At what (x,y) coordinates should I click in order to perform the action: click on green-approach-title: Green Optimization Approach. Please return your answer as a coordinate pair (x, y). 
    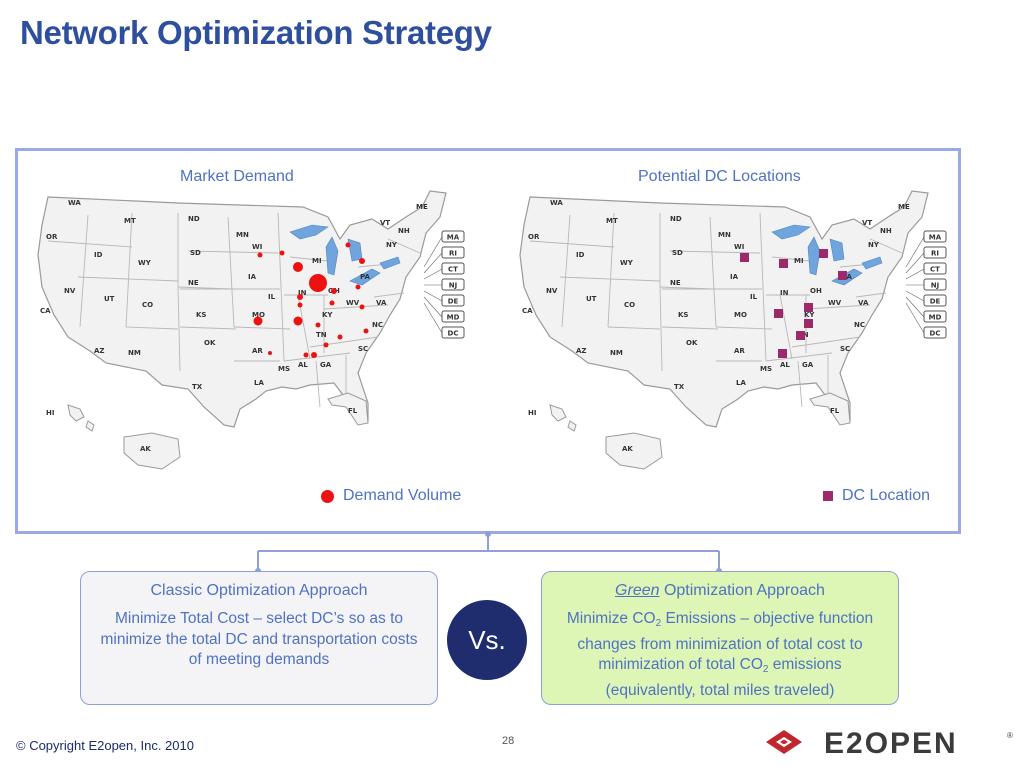
    Looking at the image, I should click on (720, 591).